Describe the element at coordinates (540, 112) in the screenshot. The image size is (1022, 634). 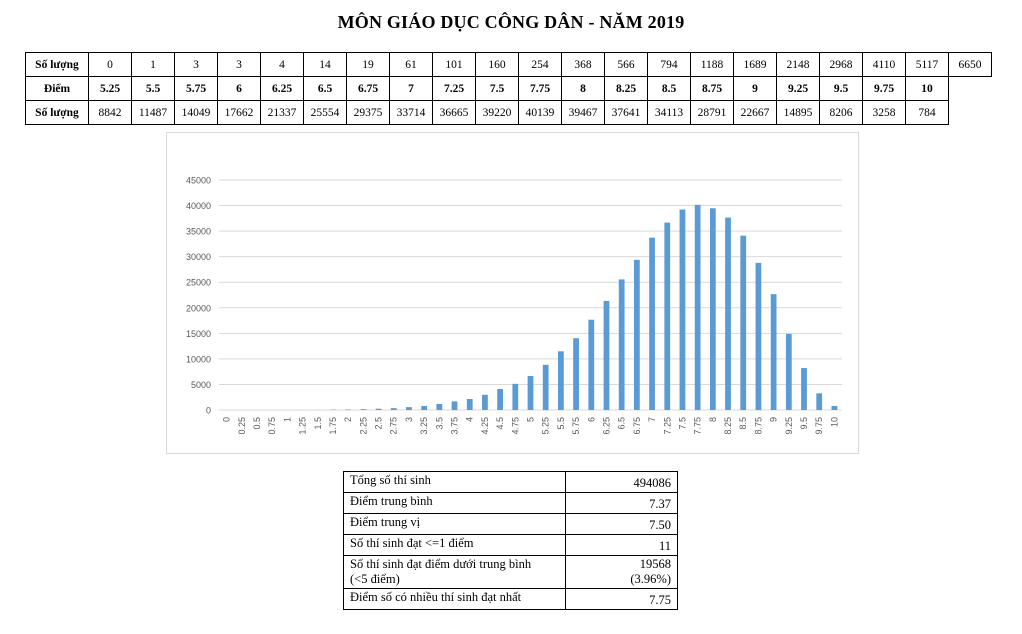
I see `table-cell: 40139` at that location.